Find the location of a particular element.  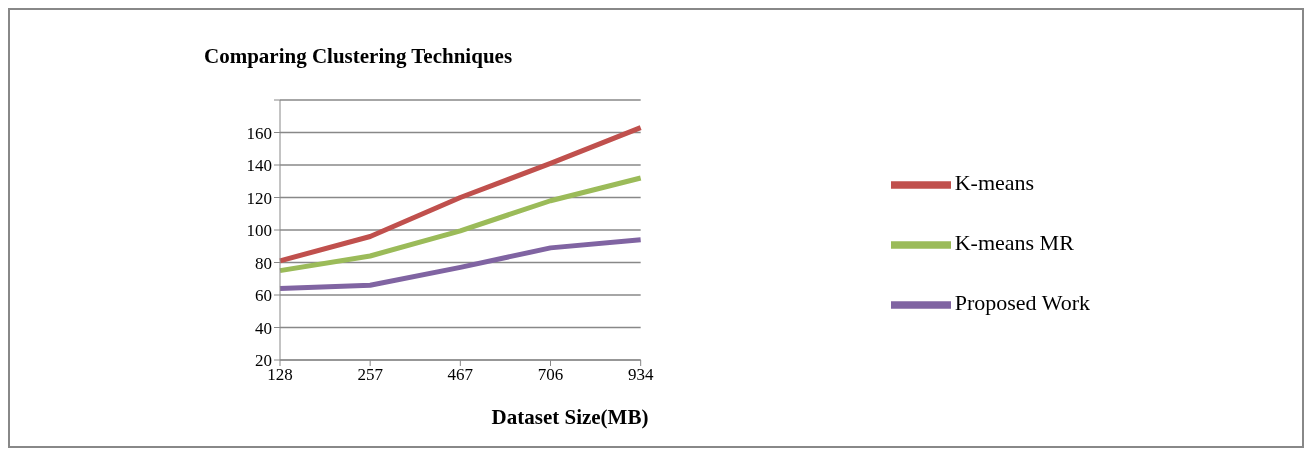

chart-title: Comparing Clustering Techniques is located at coordinates (358, 56).